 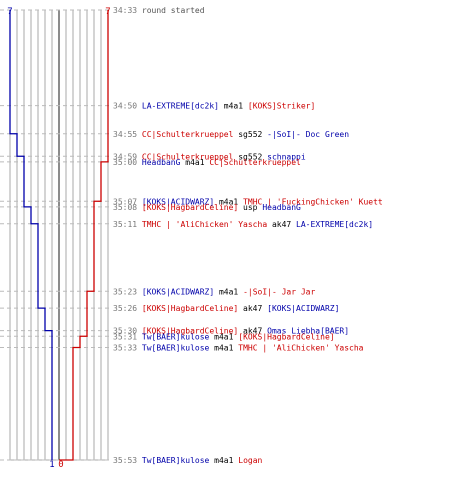 I want to click on event-text-part: Omas Liebha[BAER], so click(x=308, y=331).